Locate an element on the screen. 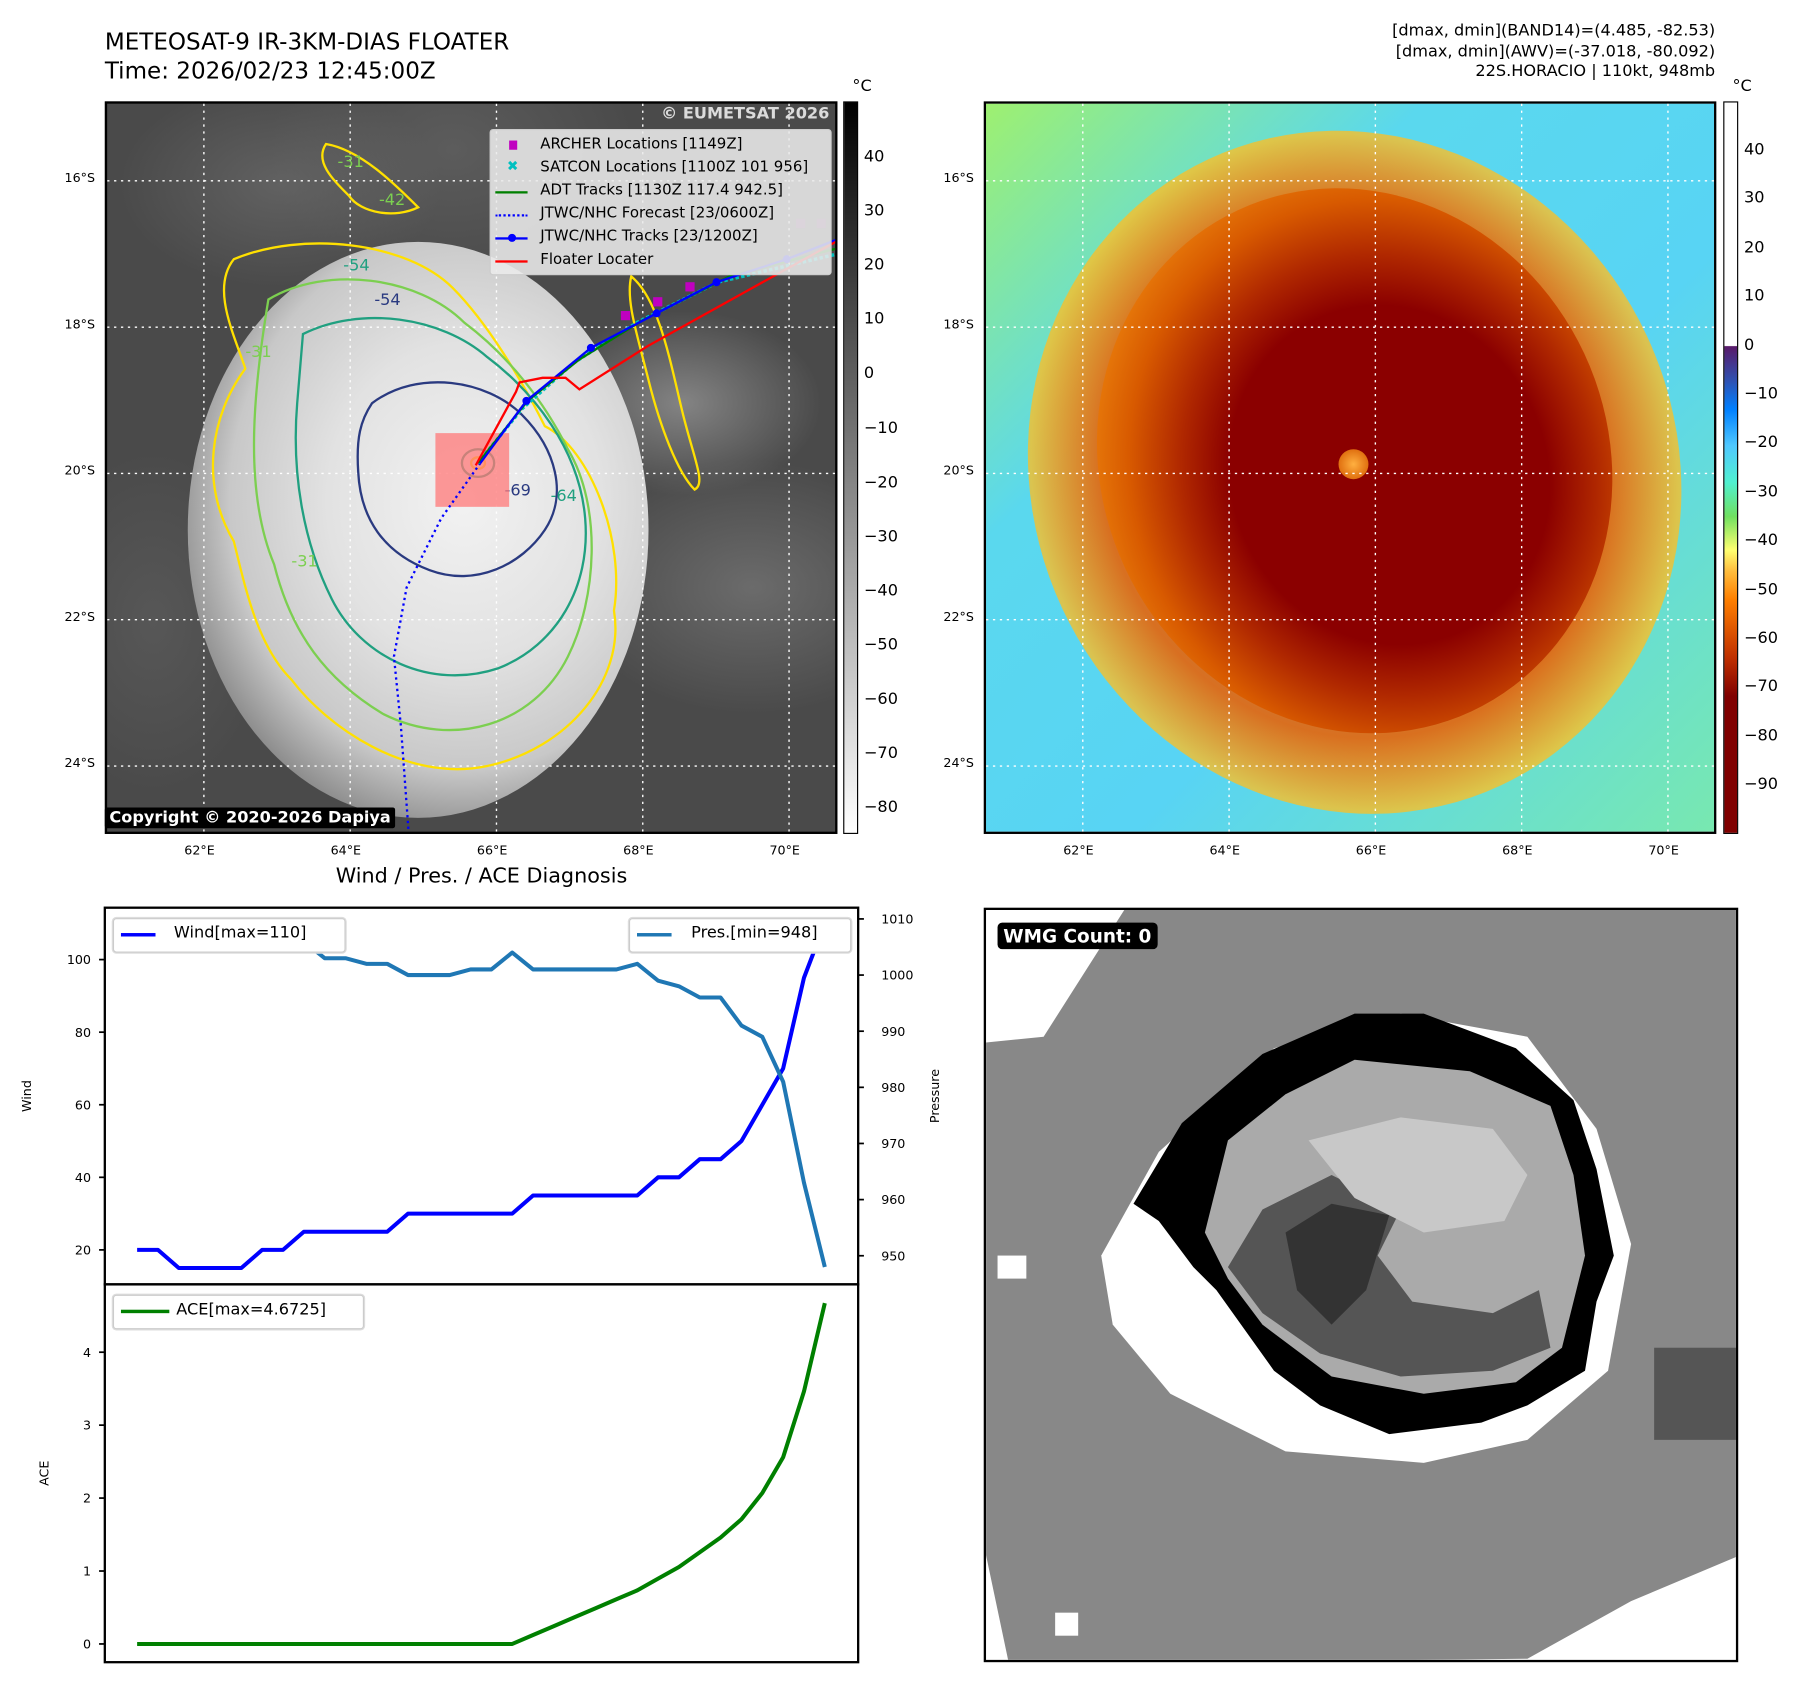  colorbar-tick-label: 10 is located at coordinates (1754, 296).